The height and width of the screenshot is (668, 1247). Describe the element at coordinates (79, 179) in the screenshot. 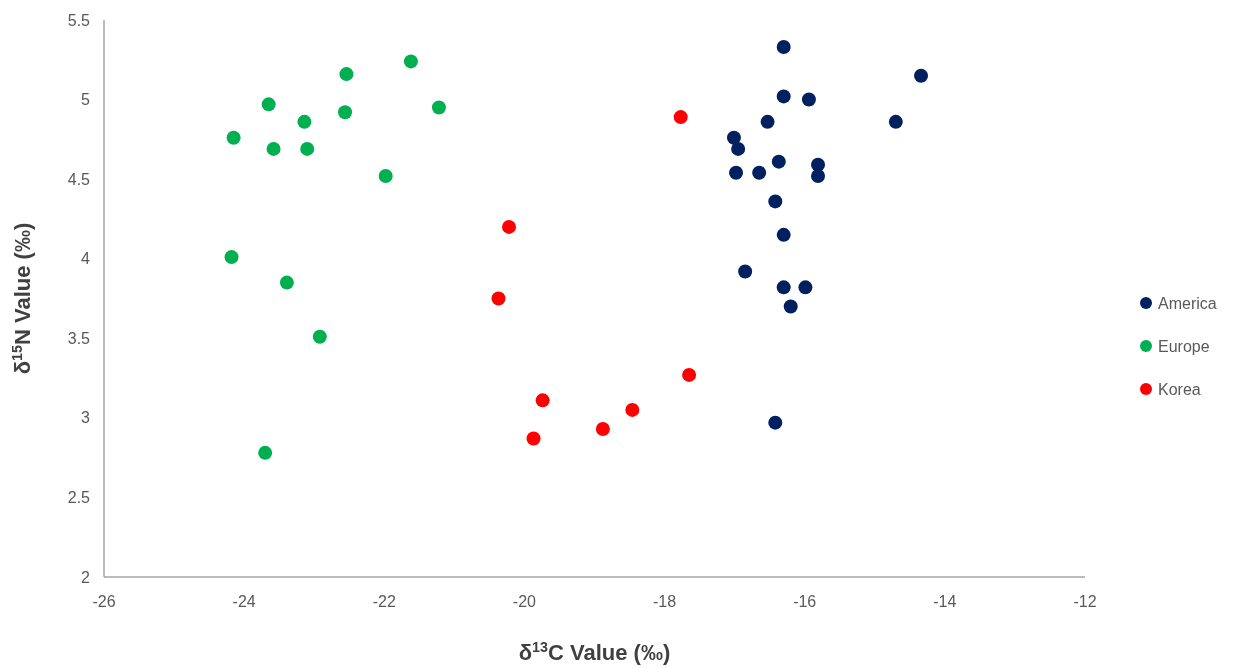

I see `y-tick-label: 4.5` at that location.